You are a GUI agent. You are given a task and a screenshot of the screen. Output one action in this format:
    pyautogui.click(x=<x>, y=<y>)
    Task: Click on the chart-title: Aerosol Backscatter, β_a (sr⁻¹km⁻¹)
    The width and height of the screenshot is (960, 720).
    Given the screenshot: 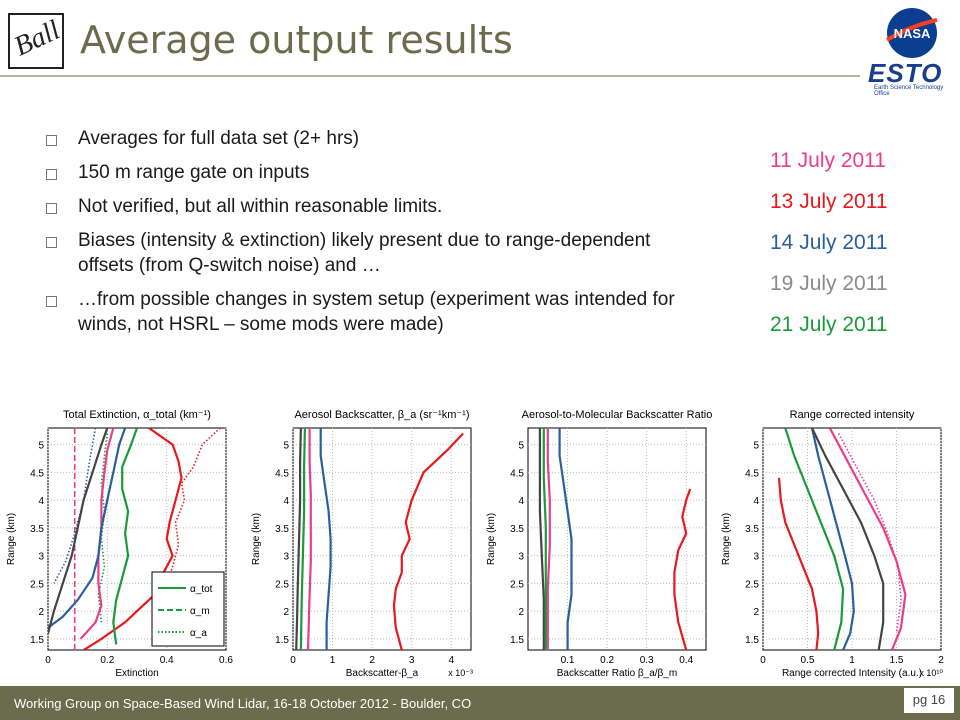 What is the action you would take?
    pyautogui.click(x=381, y=415)
    